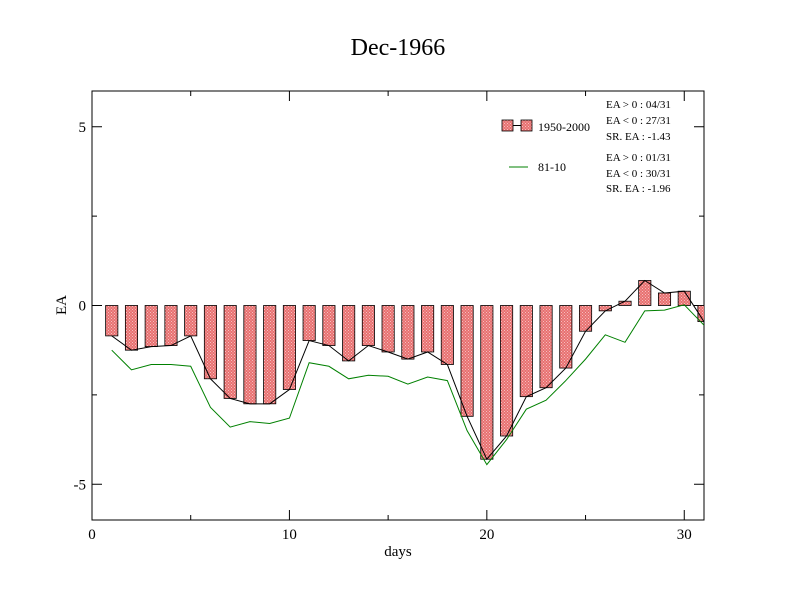 This screenshot has height=612, width=792. What do you see at coordinates (564, 127) in the screenshot?
I see `legend-label-1950-2000: 1950-2000` at bounding box center [564, 127].